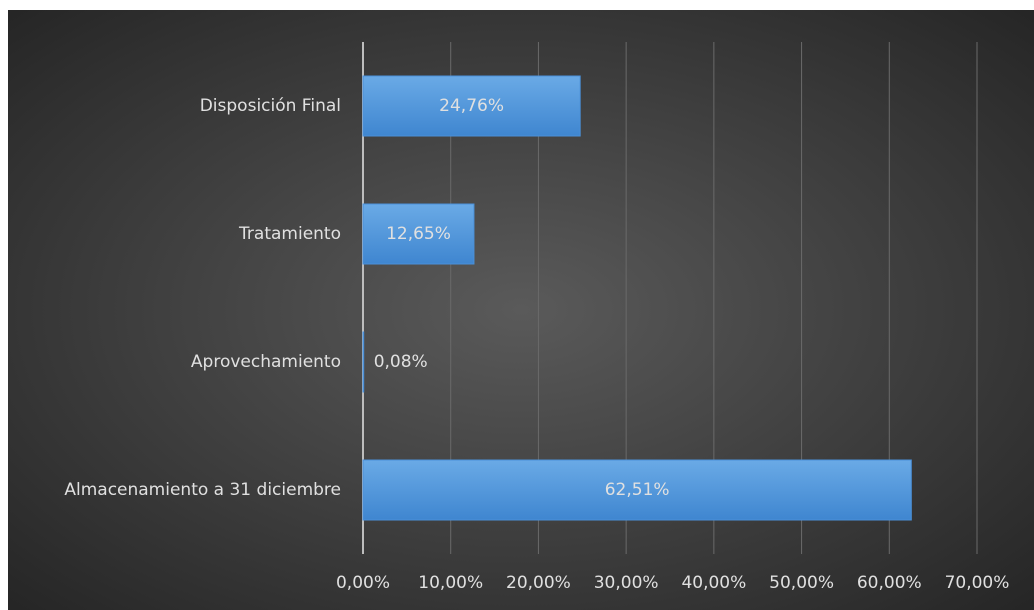  What do you see at coordinates (538, 583) in the screenshot?
I see `x-tick-label: 20,00%` at bounding box center [538, 583].